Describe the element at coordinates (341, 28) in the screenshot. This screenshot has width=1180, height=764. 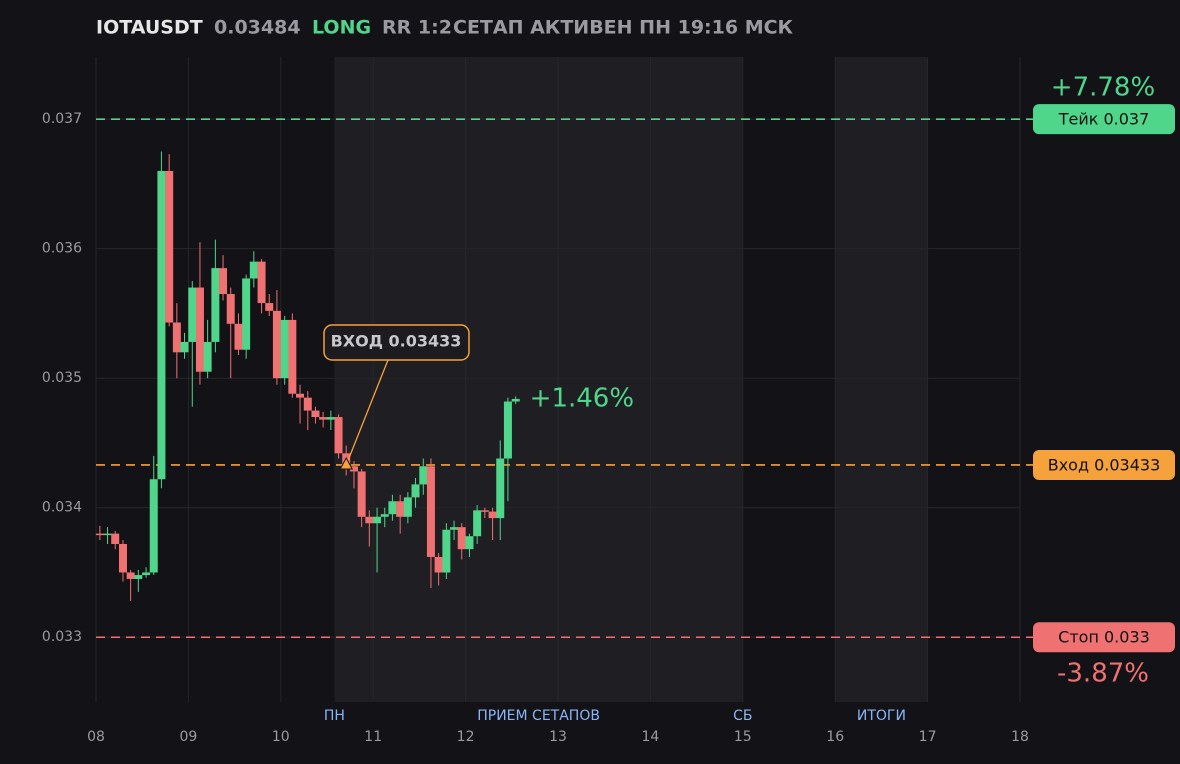
I see `side: LONG` at that location.